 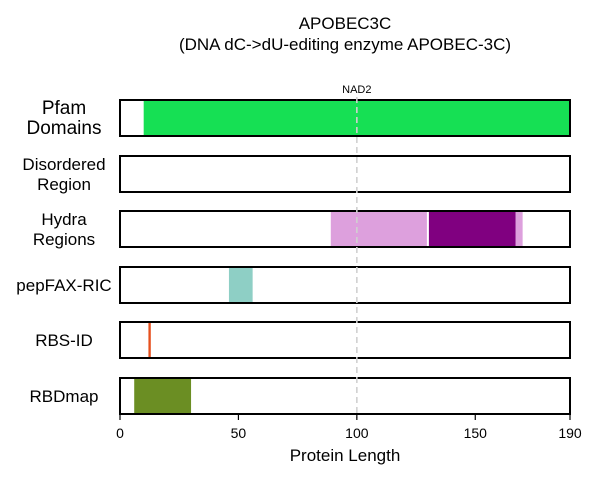 What do you see at coordinates (64, 340) in the screenshot?
I see `track-label: RBS-ID` at bounding box center [64, 340].